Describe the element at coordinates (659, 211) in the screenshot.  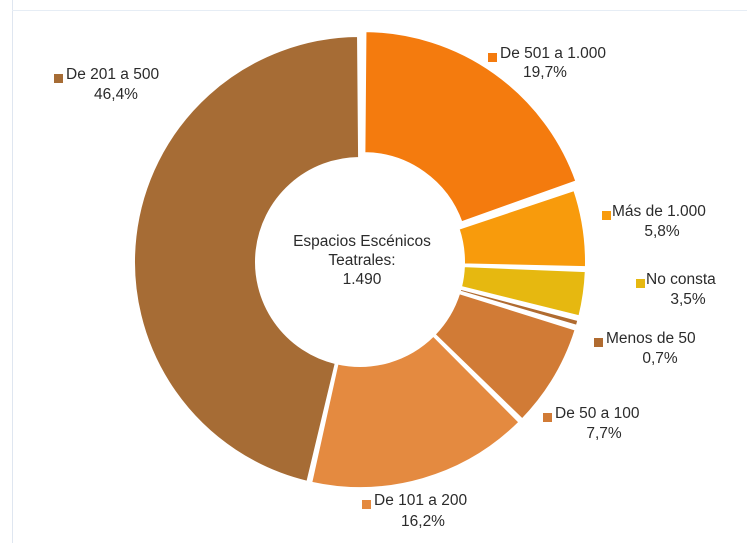
I see `slice-label-1: Más de 1.000` at that location.